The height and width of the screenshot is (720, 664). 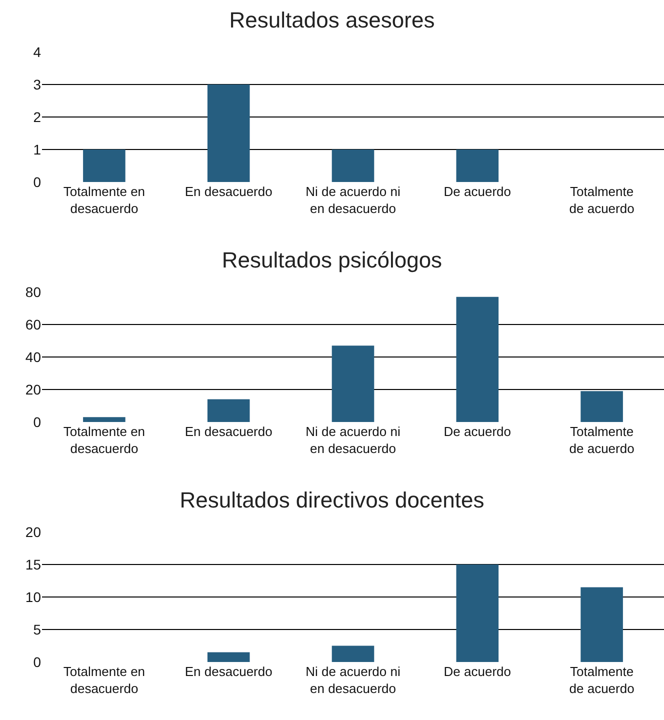 I want to click on y-tick-label: 2, so click(x=37, y=116).